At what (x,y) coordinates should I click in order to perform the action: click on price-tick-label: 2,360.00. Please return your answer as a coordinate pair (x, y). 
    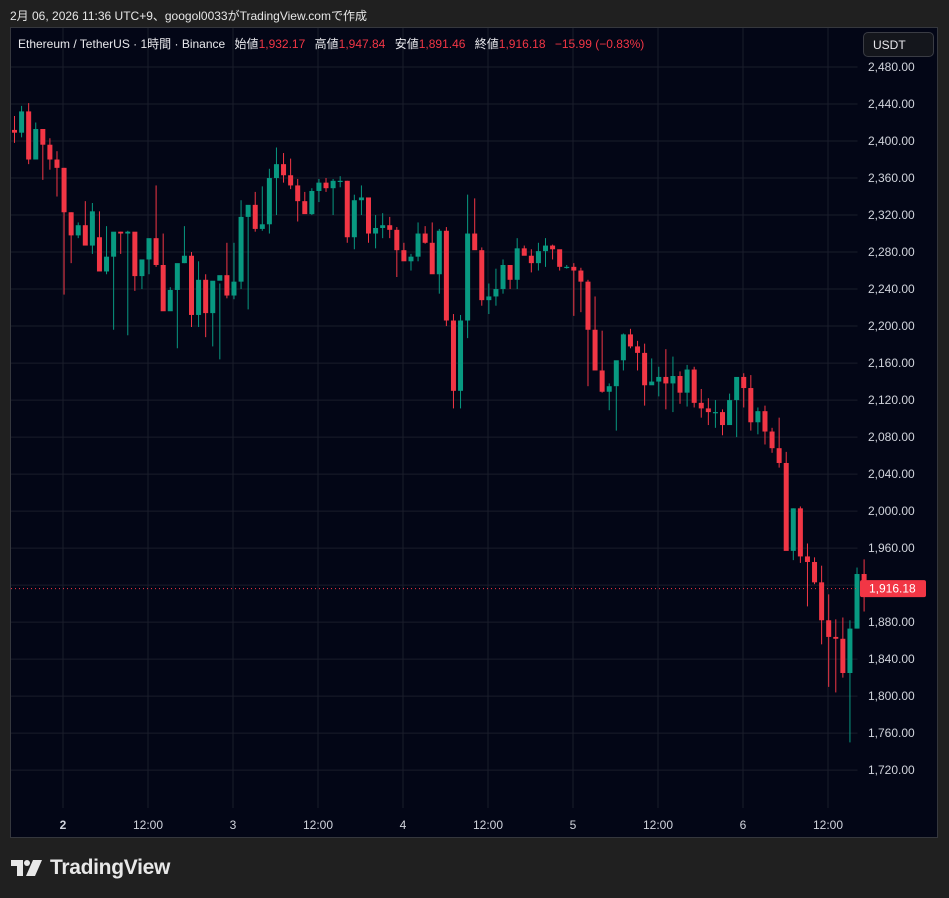
    Looking at the image, I should click on (891, 178).